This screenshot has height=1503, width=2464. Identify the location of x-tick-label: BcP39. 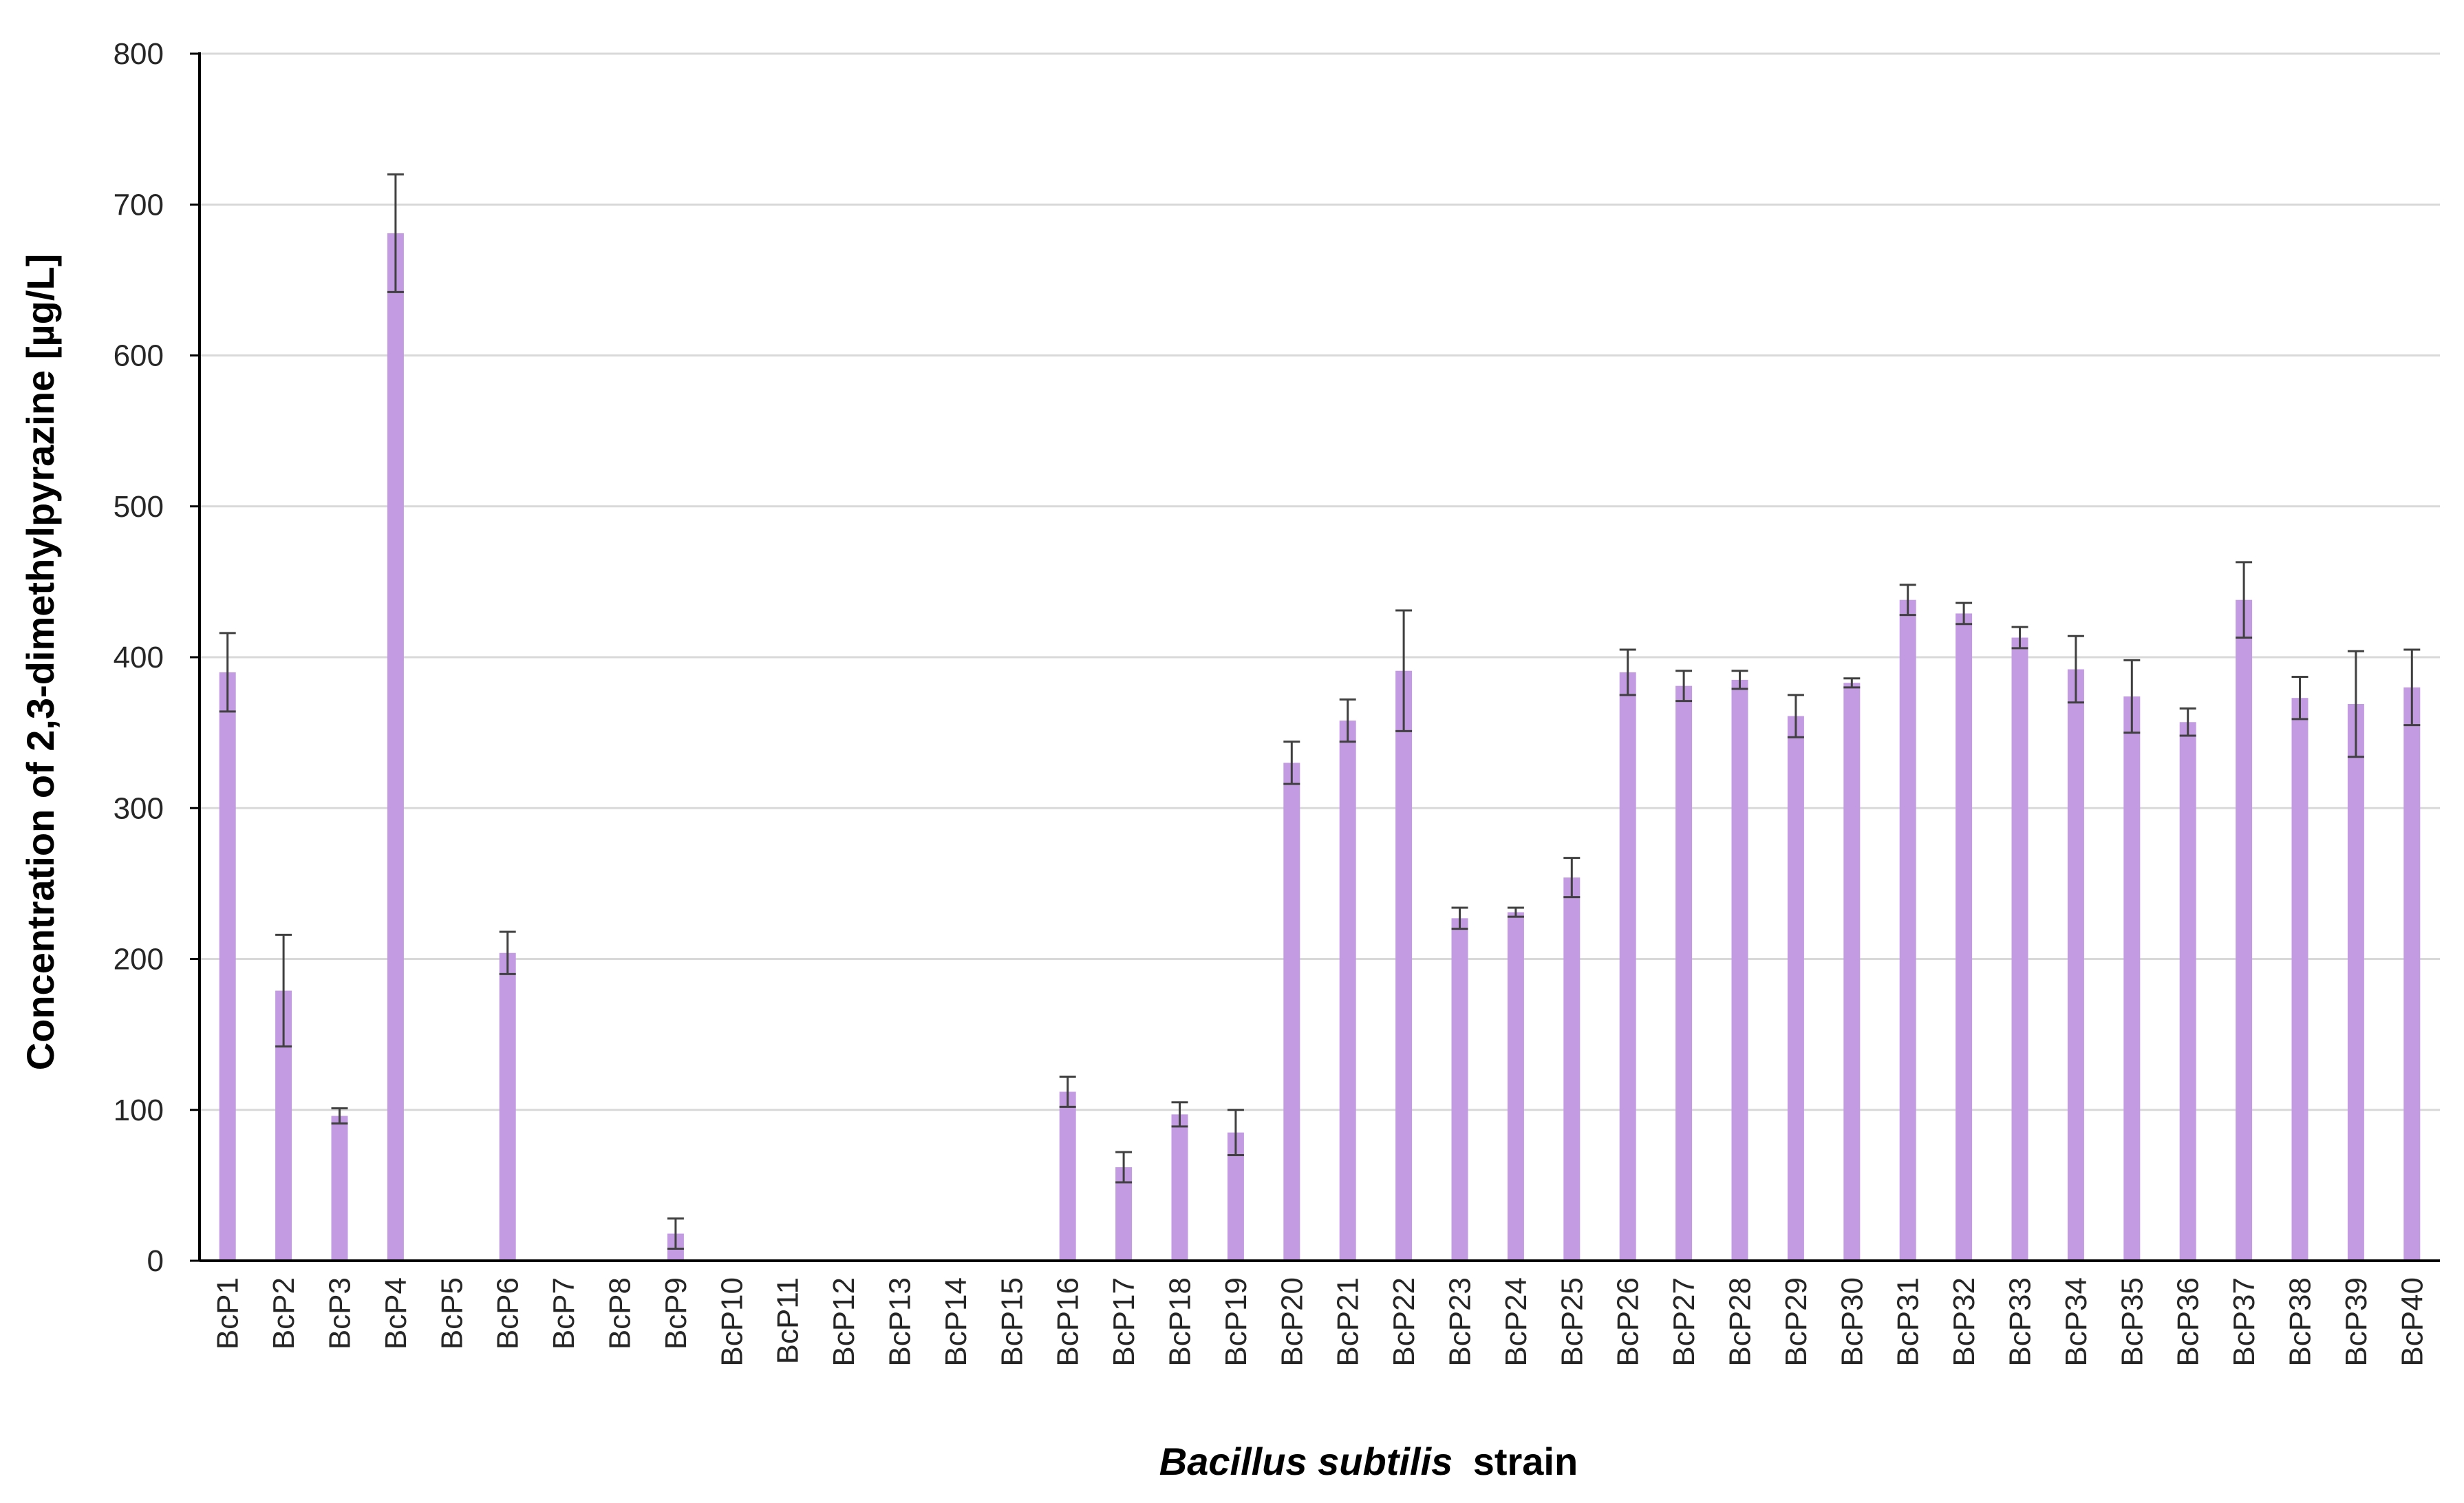
(2356, 1322).